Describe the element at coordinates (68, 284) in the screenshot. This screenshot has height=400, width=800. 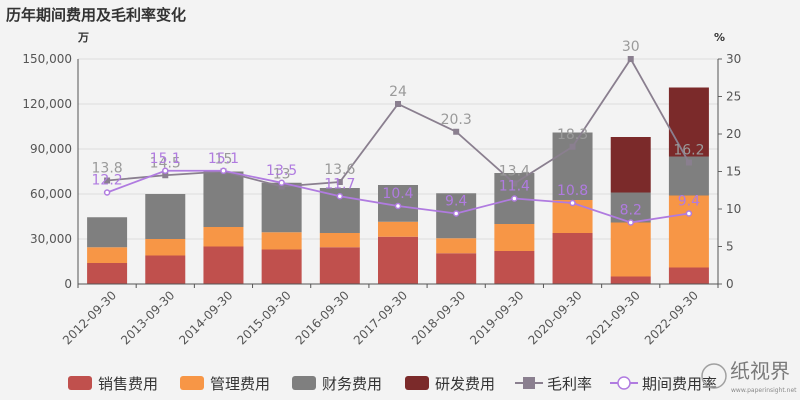
I see `left-tick-label: 0` at that location.